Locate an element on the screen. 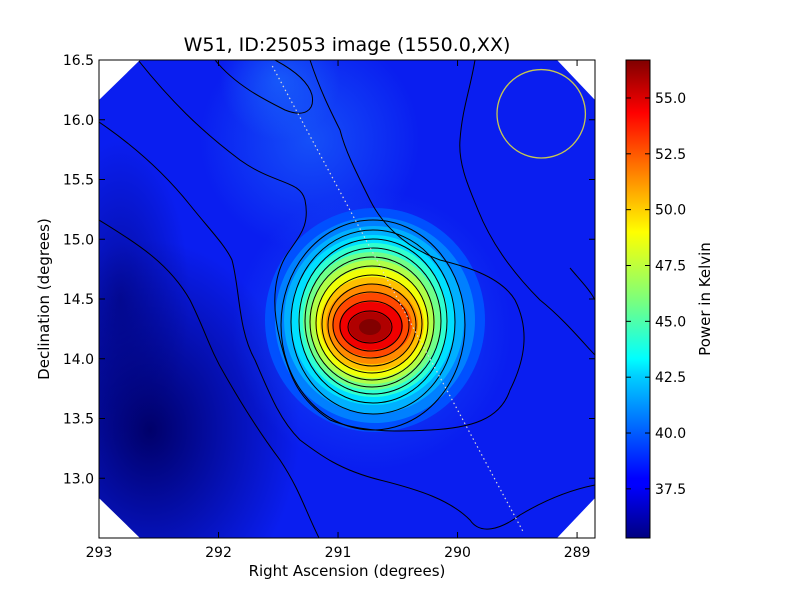  source-levels is located at coordinates (375, 320).